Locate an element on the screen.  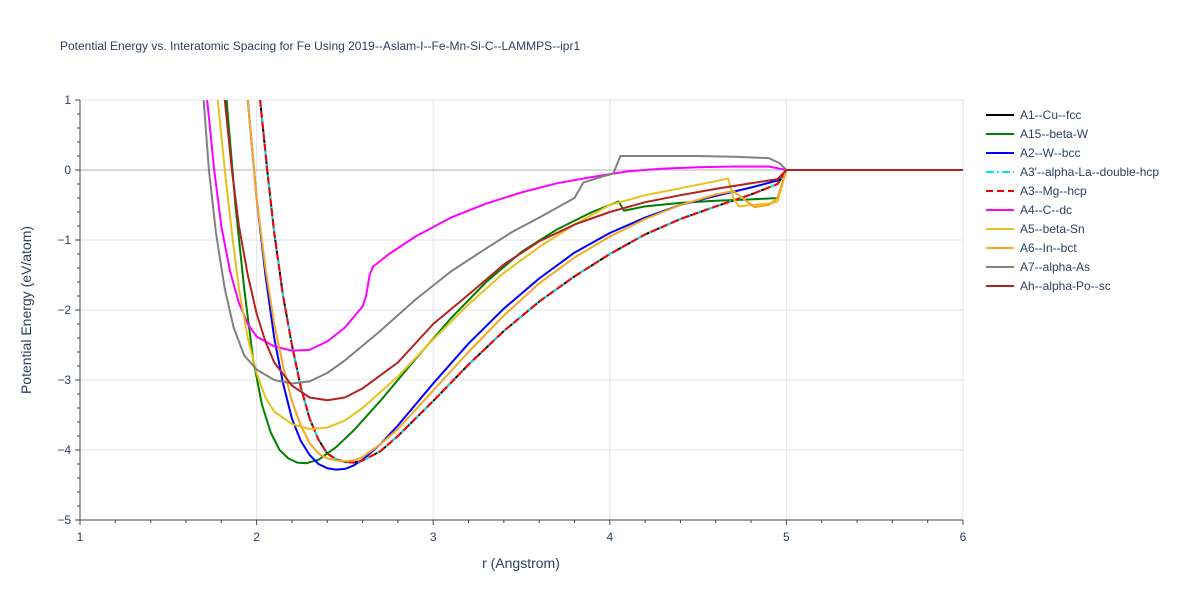
legend-label: A5--beta-Sn is located at coordinates (1052, 229).